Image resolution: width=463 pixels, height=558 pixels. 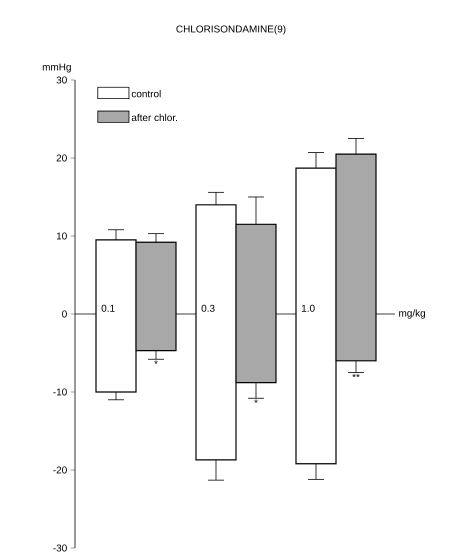 I want to click on y-tick-label: -20, so click(x=60, y=470).